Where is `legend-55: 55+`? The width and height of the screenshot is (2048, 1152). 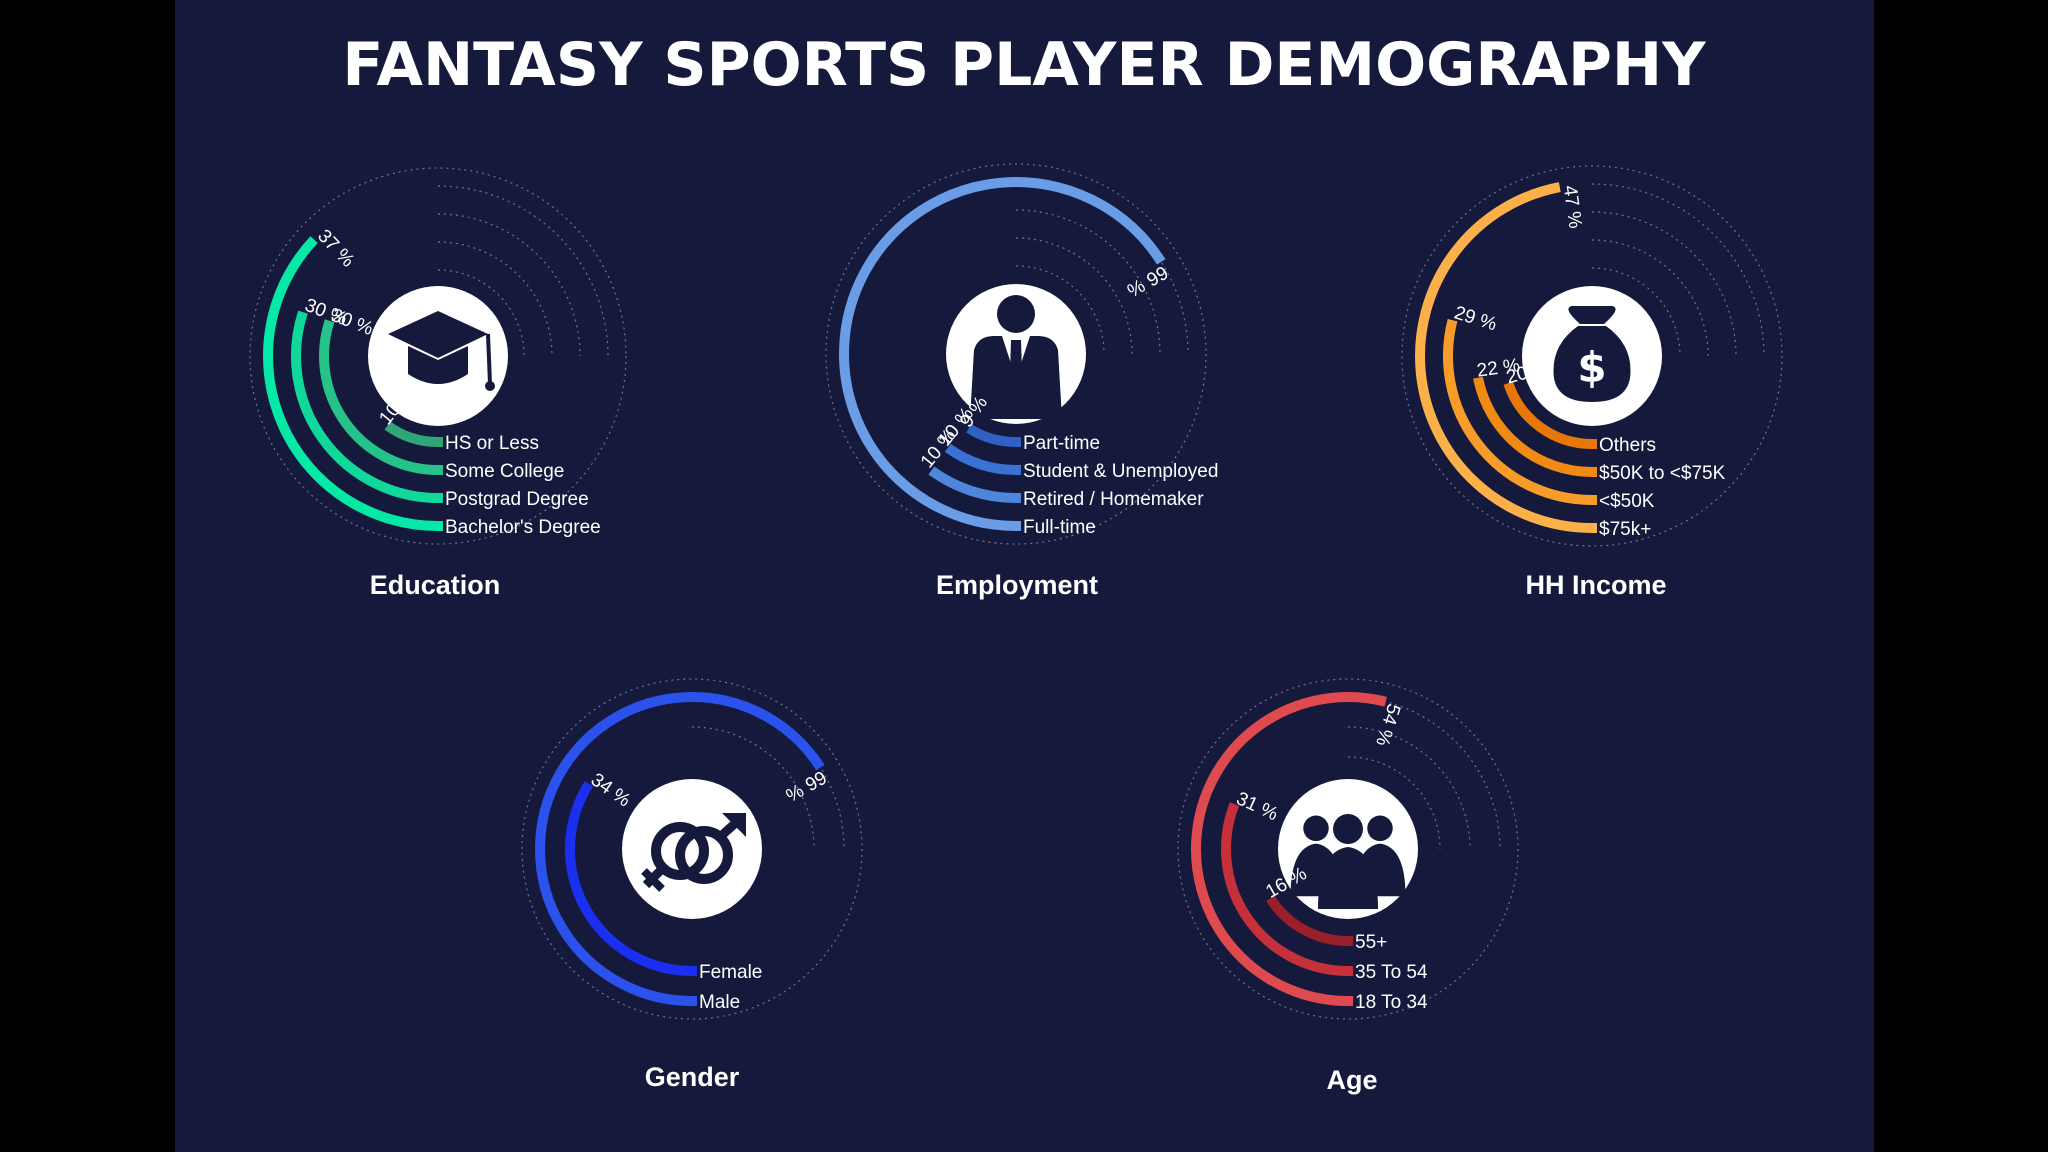 legend-55: 55+ is located at coordinates (1371, 942).